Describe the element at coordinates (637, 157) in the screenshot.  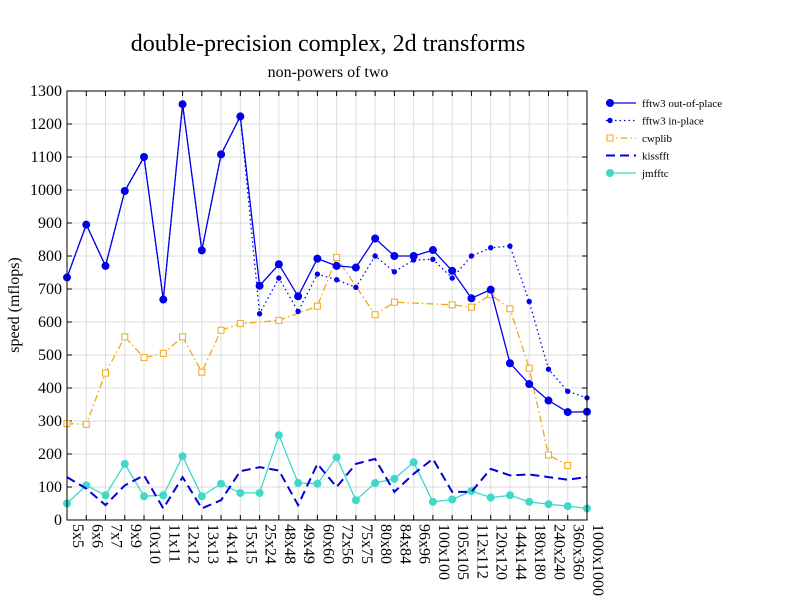
I see `legend-entry-kissfft: kissfft` at that location.